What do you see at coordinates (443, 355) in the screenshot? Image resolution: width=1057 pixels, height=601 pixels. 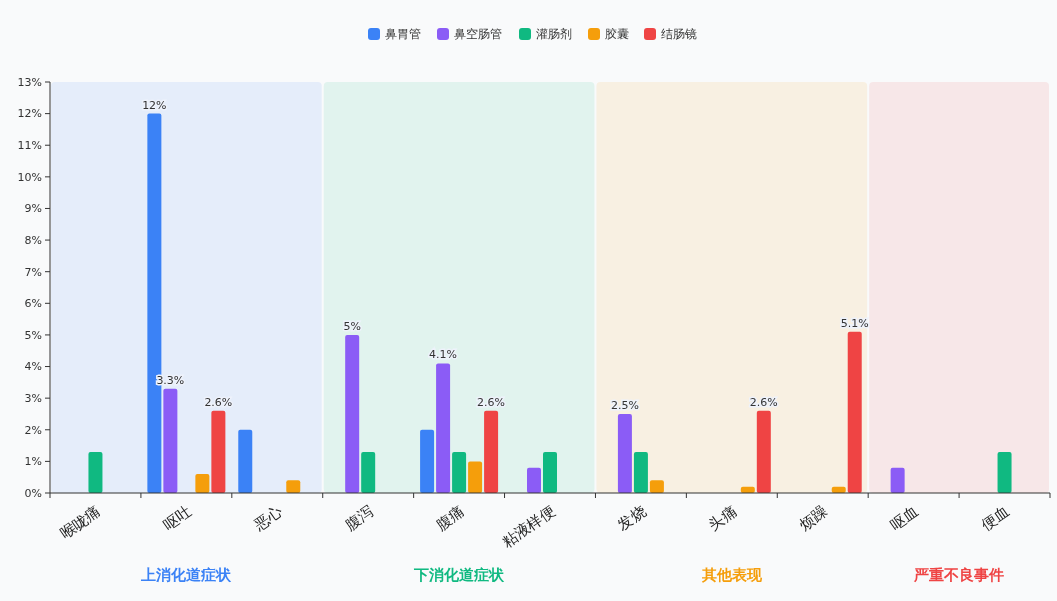 I see `data-label: 4.1%` at bounding box center [443, 355].